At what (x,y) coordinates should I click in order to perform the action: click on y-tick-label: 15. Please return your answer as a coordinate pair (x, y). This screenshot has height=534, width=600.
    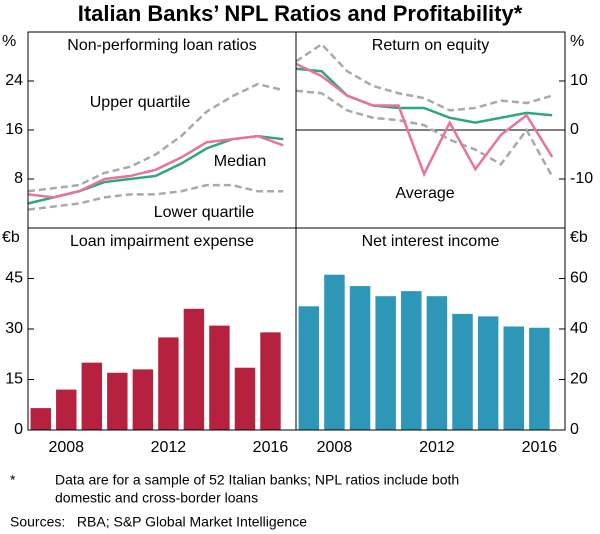
    Looking at the image, I should click on (14, 379).